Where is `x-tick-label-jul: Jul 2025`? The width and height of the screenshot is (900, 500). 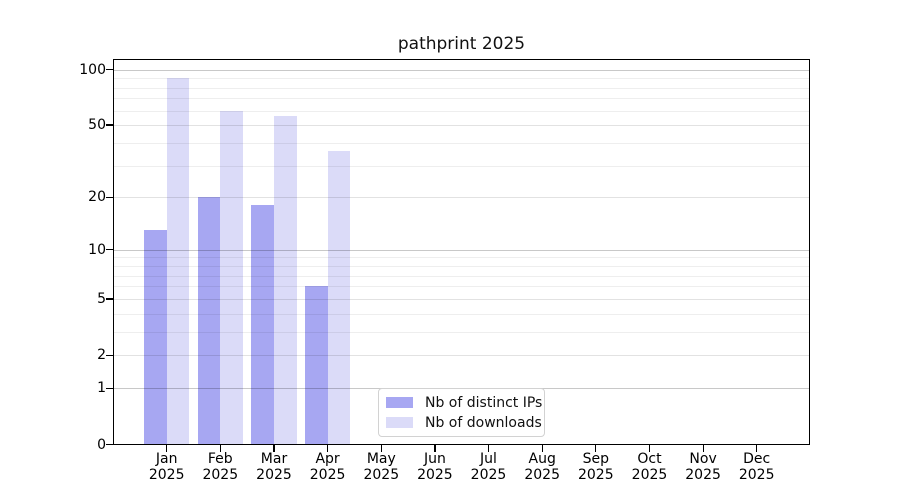
x-tick-label-jul: Jul 2025 is located at coordinates (488, 467).